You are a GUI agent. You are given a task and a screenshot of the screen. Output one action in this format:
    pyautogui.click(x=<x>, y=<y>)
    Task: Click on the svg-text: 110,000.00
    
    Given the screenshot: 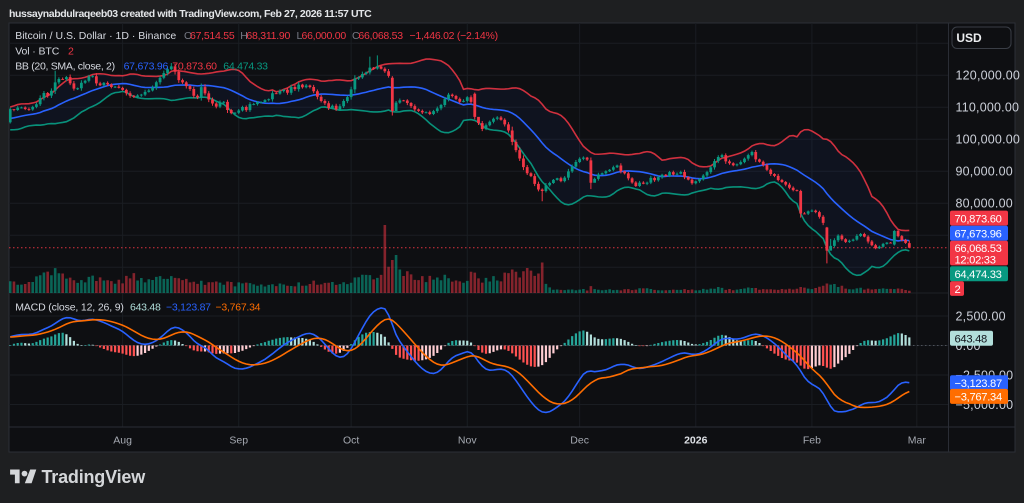 What is the action you would take?
    pyautogui.click(x=988, y=108)
    